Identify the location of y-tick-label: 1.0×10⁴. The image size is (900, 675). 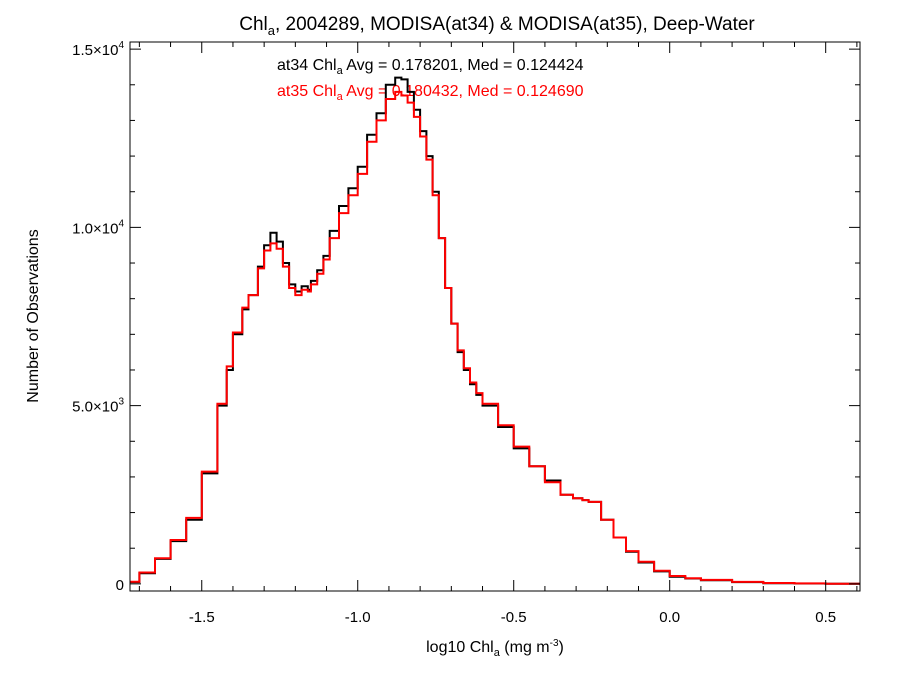
(98, 227).